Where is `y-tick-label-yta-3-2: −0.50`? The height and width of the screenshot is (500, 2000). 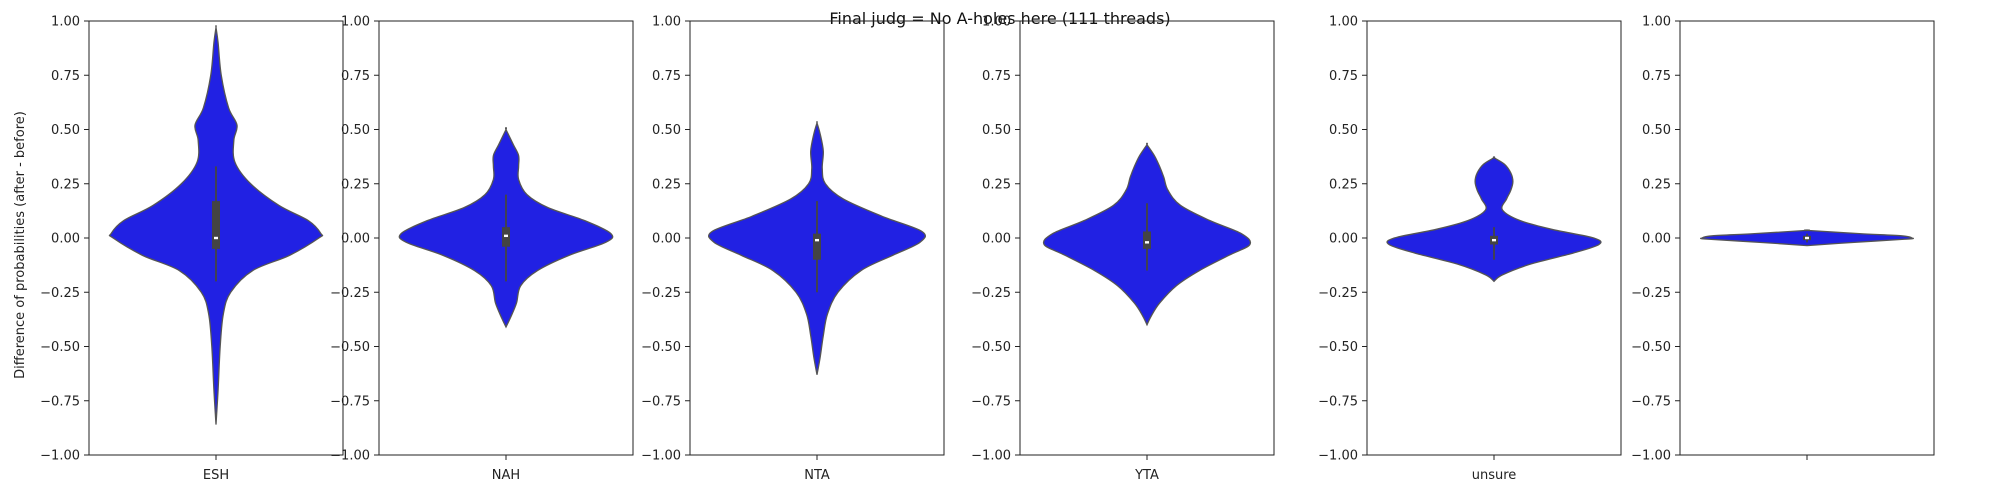 y-tick-label-yta-3-2: −0.50 is located at coordinates (991, 347).